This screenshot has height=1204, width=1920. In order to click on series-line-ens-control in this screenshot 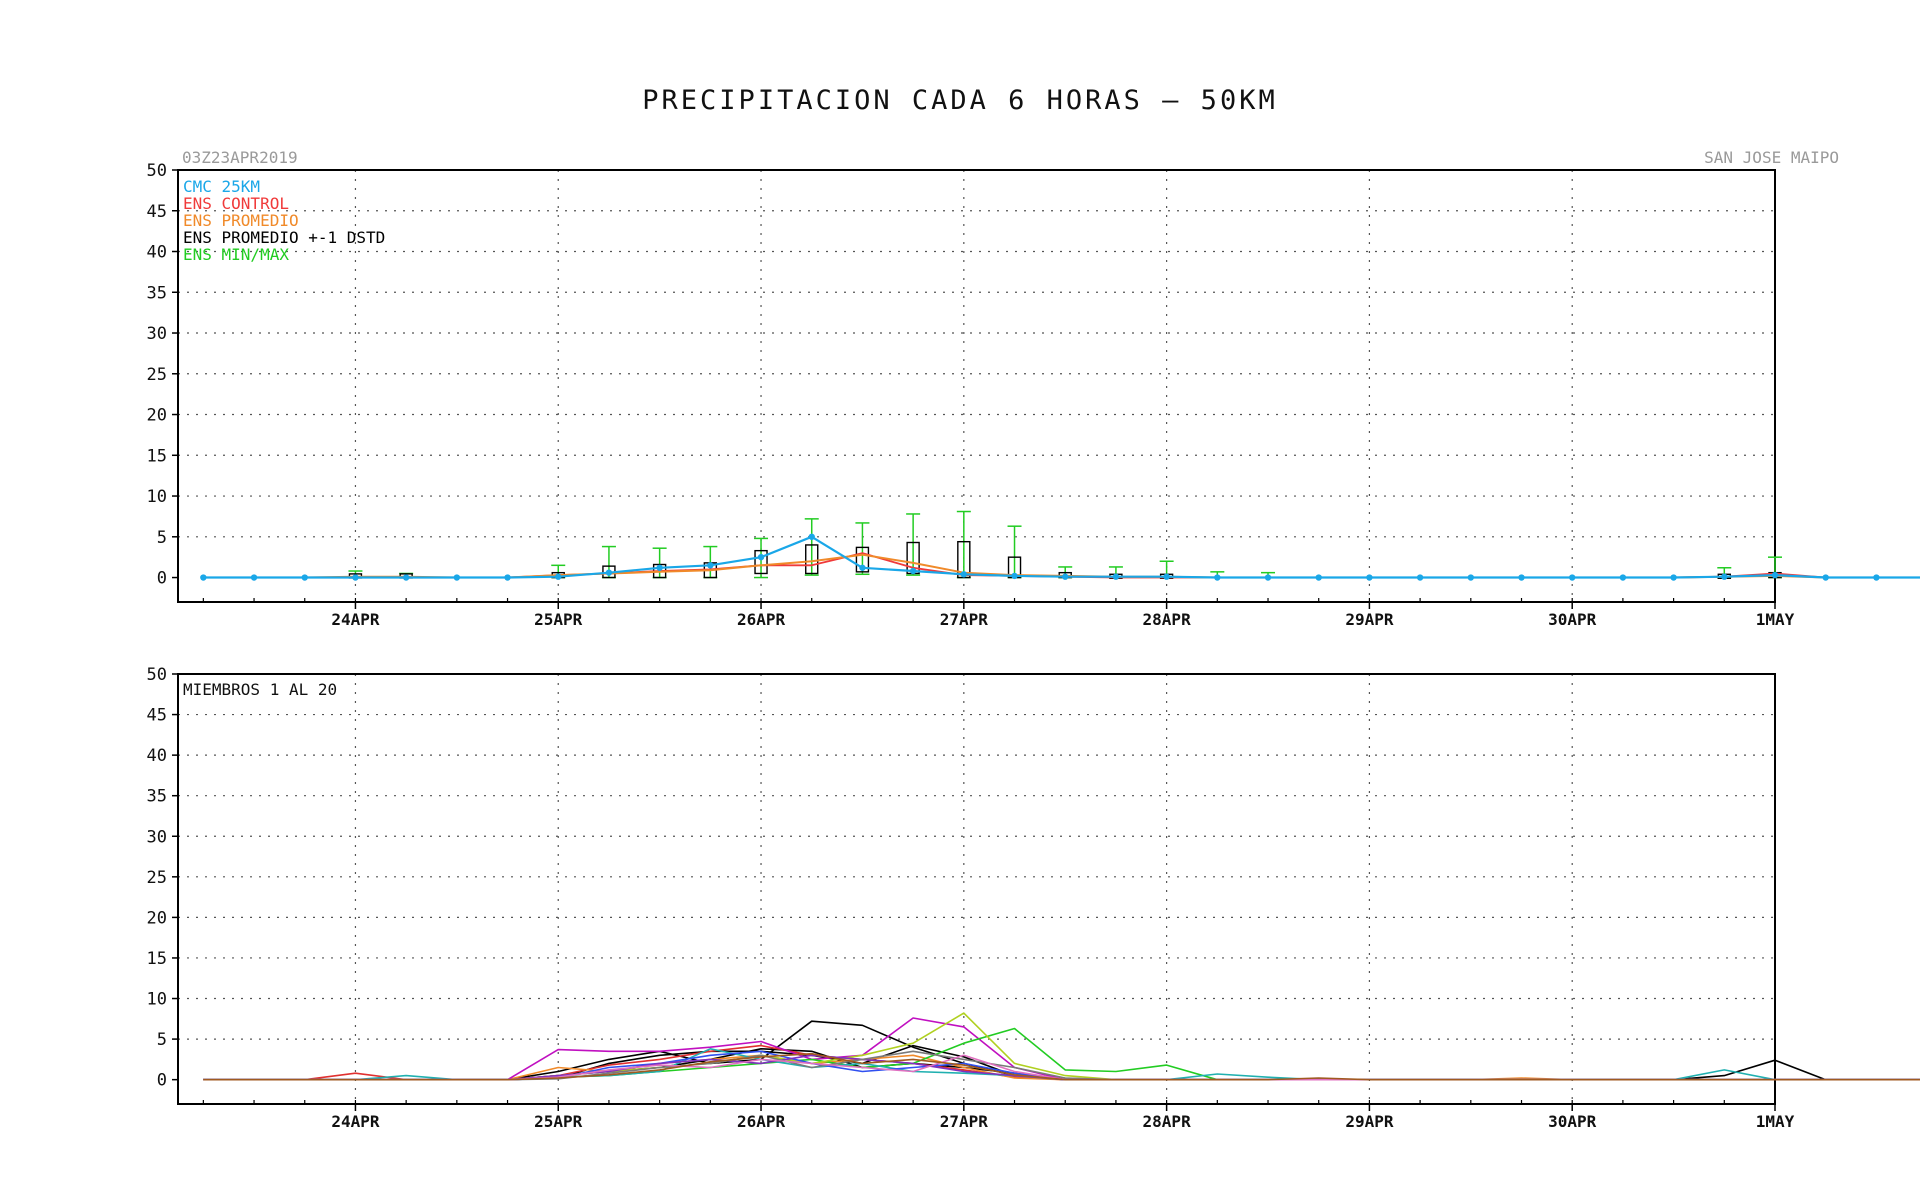, I will do `click(1061, 565)`.